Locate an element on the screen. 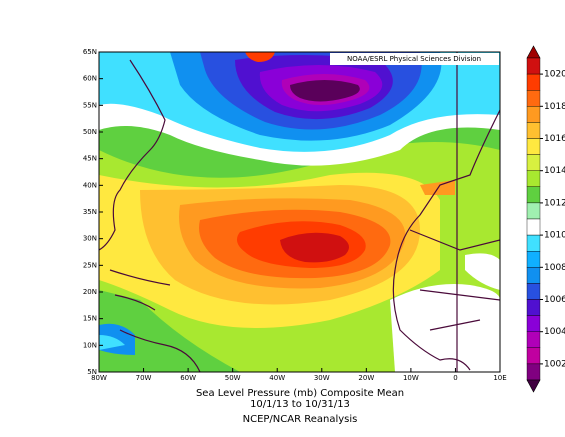 This screenshot has height=437, width=565. lat-label: 35N is located at coordinates (90, 212).